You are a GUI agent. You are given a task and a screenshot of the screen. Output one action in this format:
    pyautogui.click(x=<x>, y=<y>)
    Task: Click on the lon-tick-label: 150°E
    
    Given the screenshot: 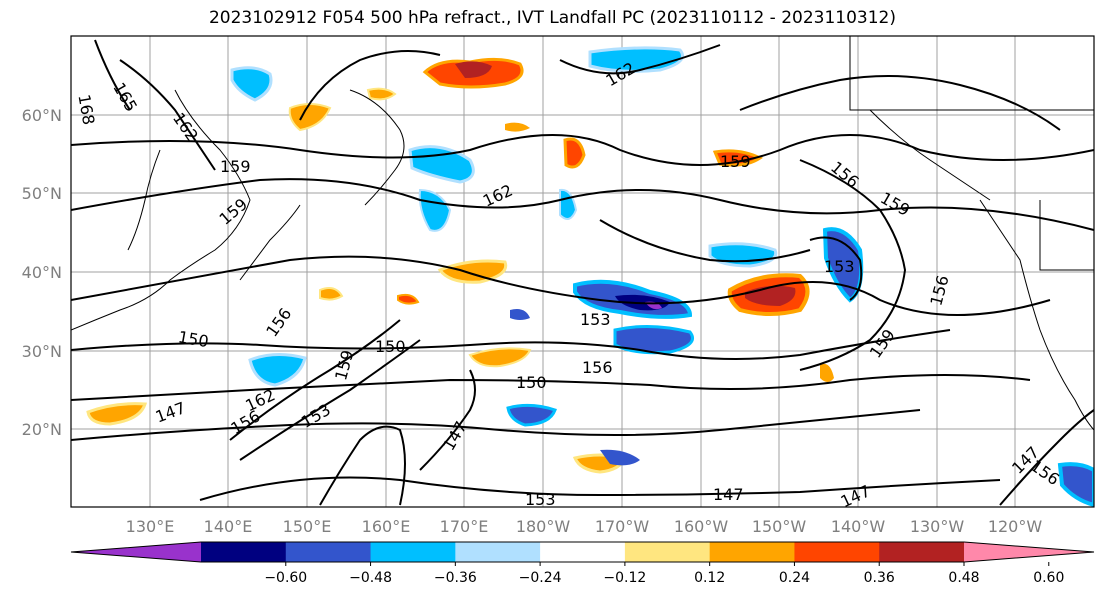 What is the action you would take?
    pyautogui.click(x=307, y=526)
    